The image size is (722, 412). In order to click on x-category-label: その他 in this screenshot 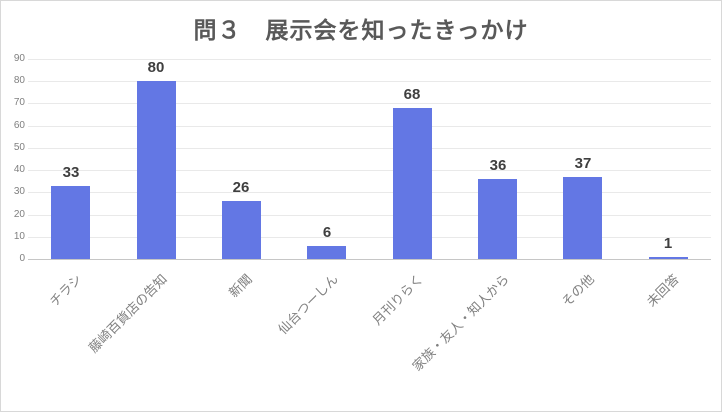, I will do `click(577, 290)`.